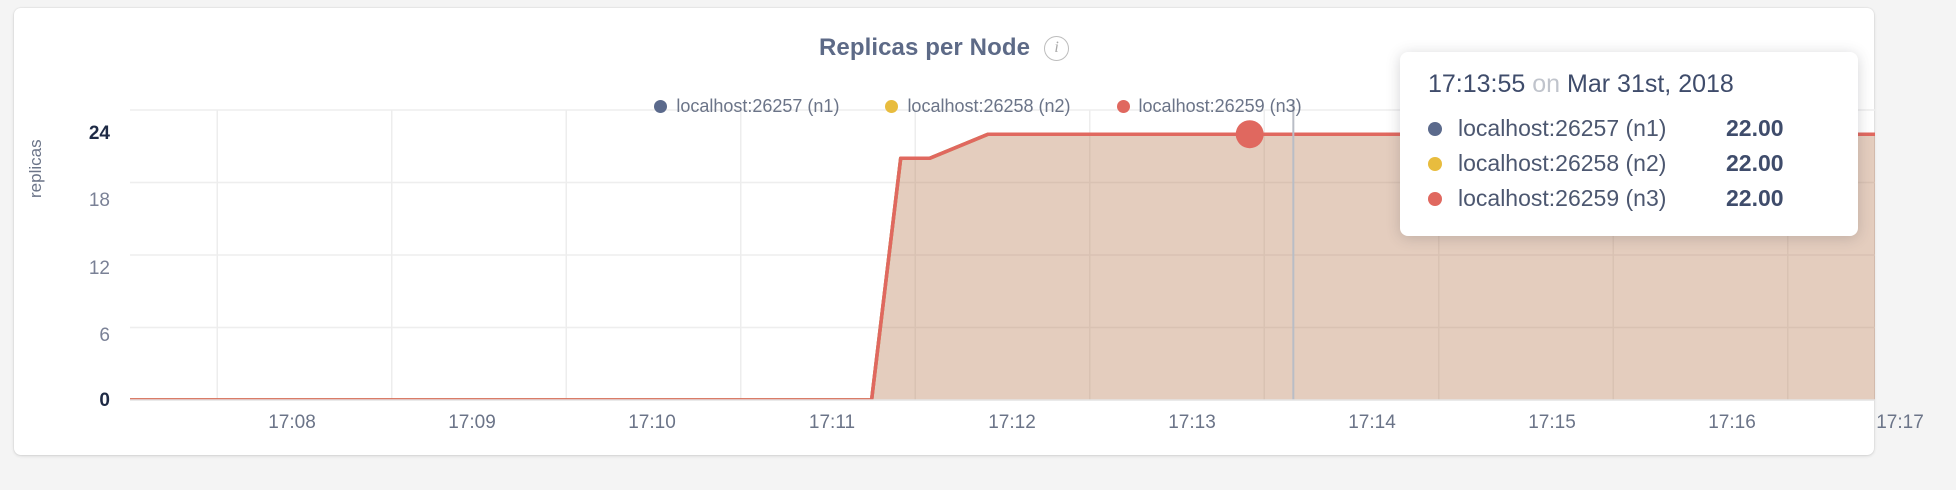  What do you see at coordinates (472, 422) in the screenshot?
I see `x-tick-1709: 17:09` at bounding box center [472, 422].